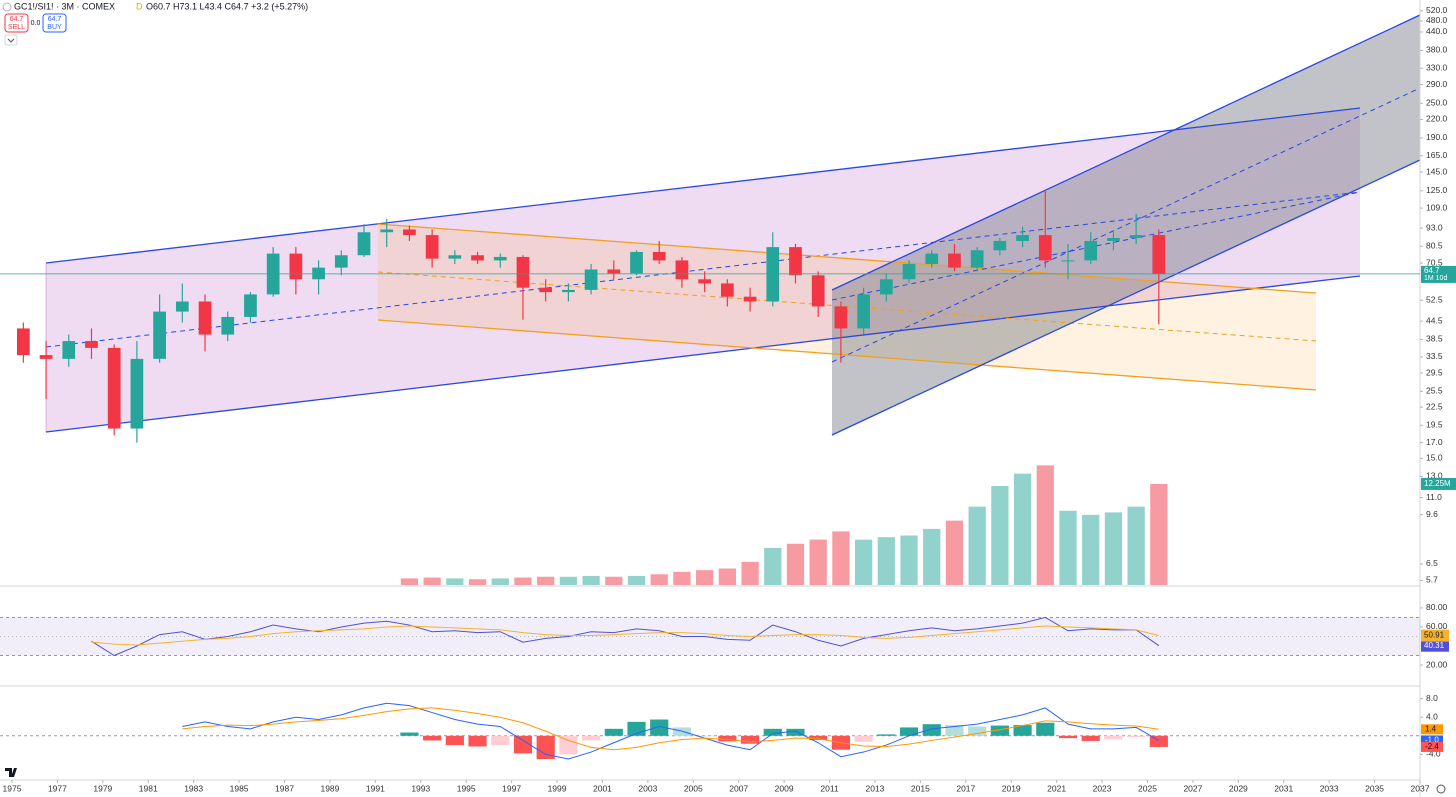 The width and height of the screenshot is (1456, 797). I want to click on y-tick-label: -4.0, so click(1433, 754).